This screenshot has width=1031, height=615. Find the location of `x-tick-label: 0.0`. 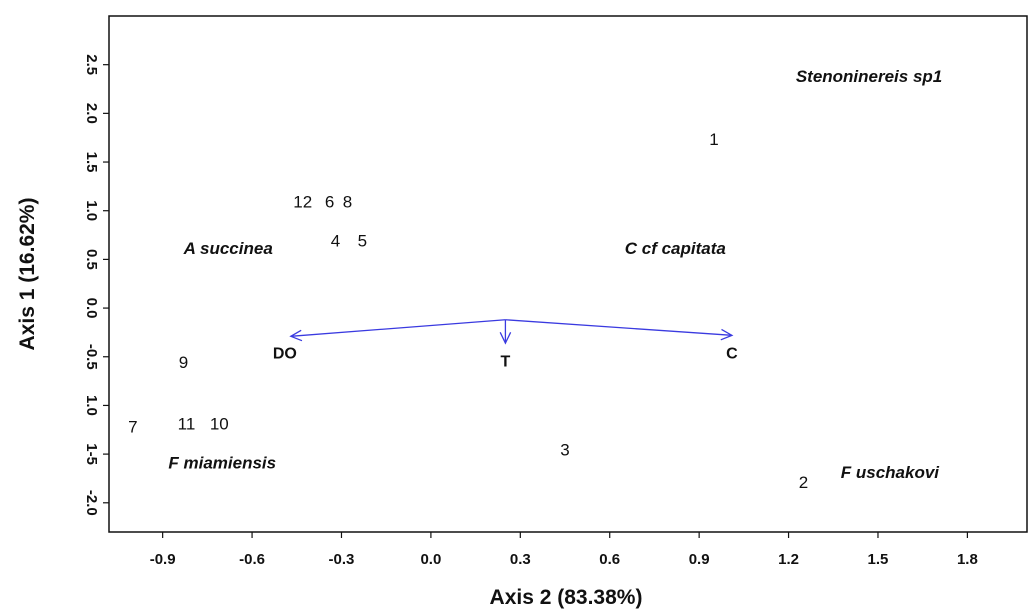

x-tick-label: 0.0 is located at coordinates (430, 559).